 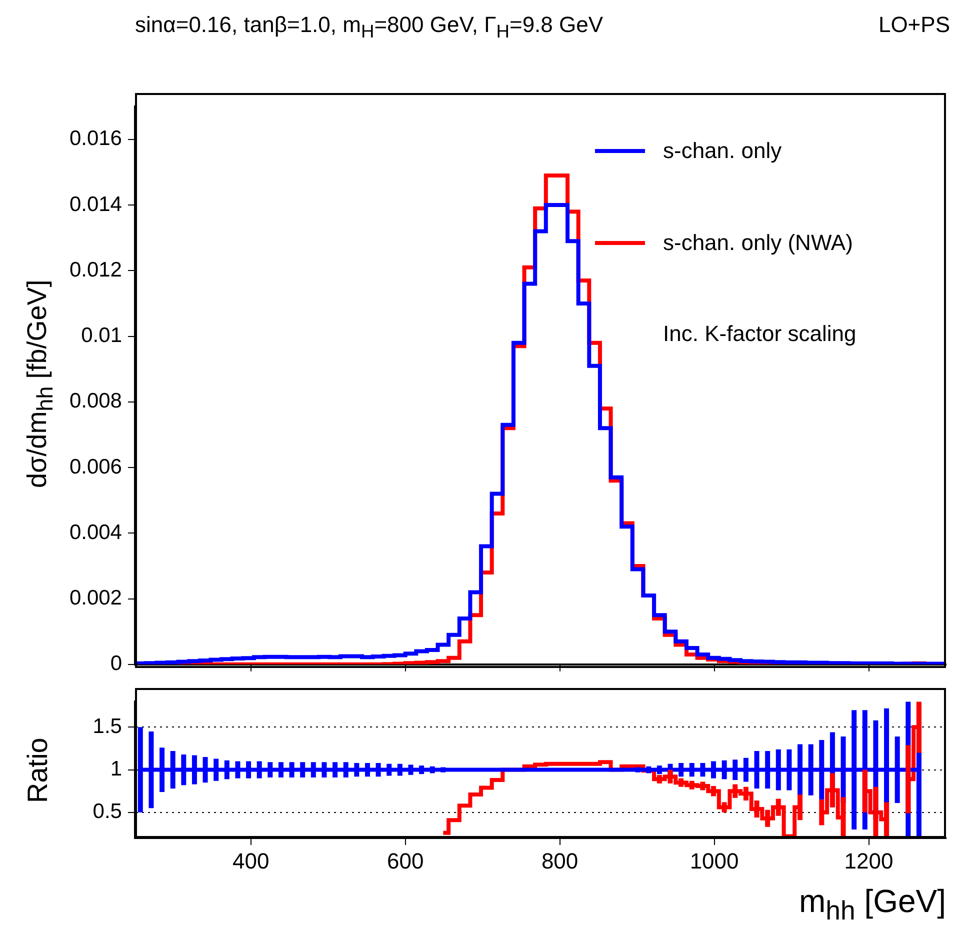 I want to click on x-tick-label: 600, so click(x=405, y=861).